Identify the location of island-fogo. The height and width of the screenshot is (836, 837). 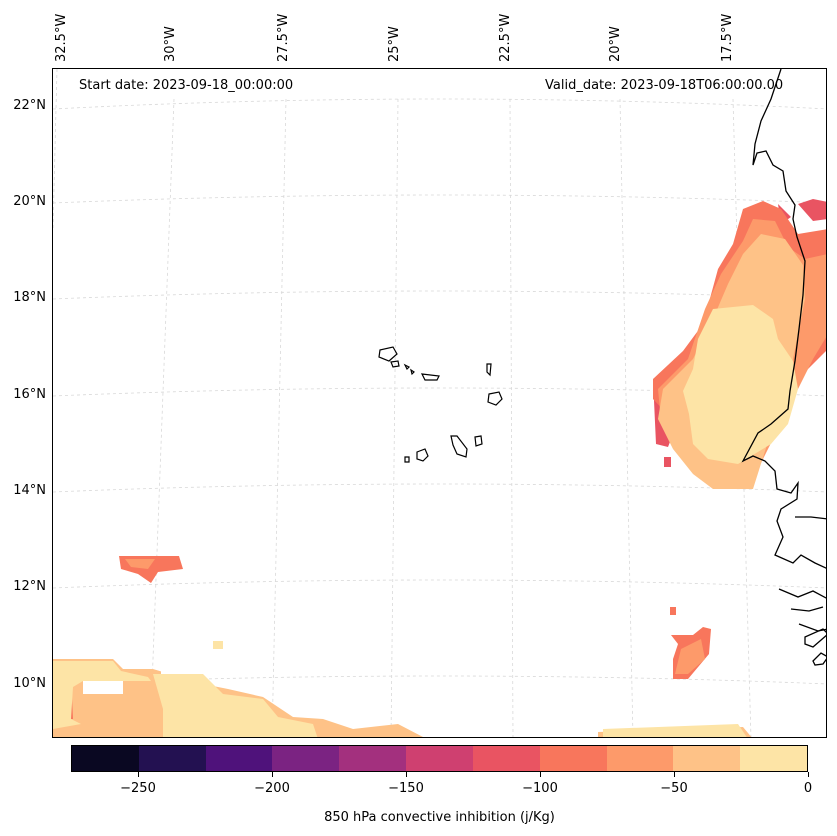
(422, 455).